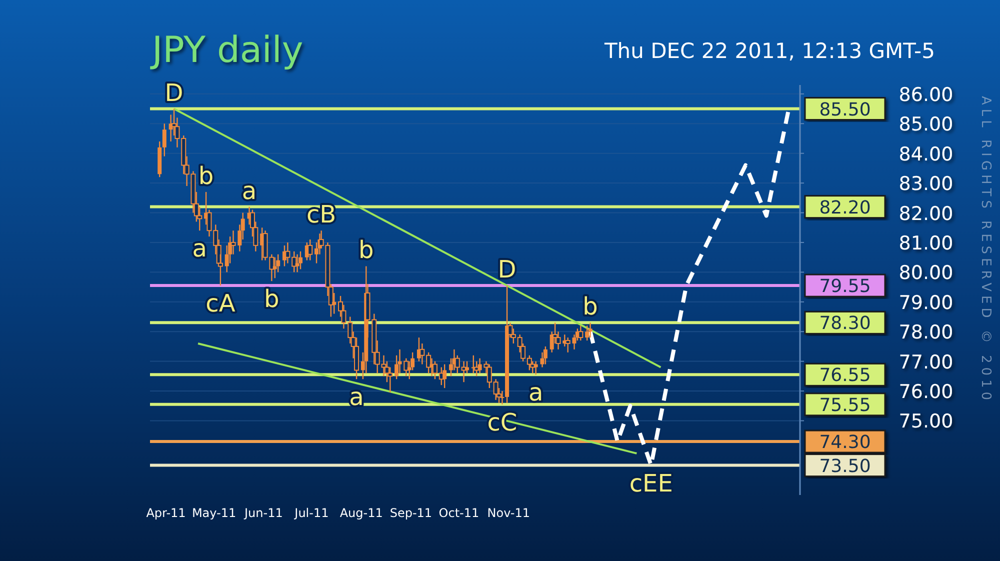 The image size is (1000, 561). What do you see at coordinates (926, 243) in the screenshot?
I see `y-tick-label: 81.00` at bounding box center [926, 243].